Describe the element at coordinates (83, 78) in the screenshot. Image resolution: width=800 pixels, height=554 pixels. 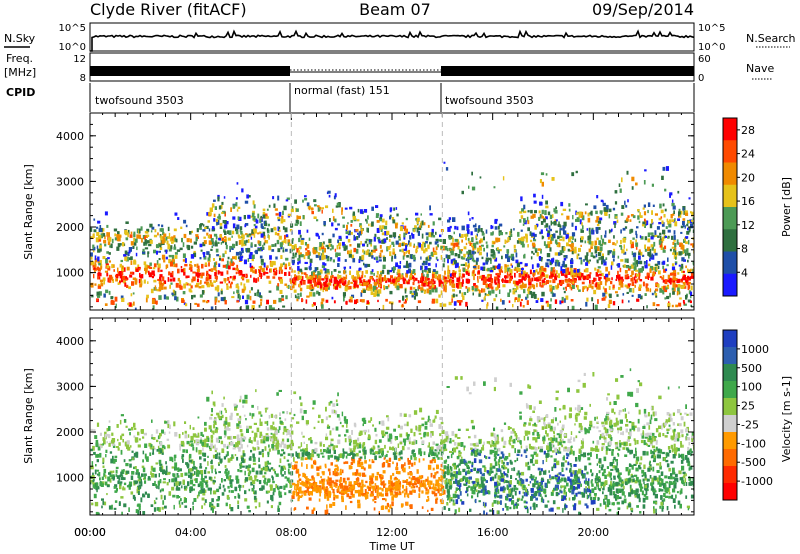
I see `freq-tick-bottom: 8` at that location.